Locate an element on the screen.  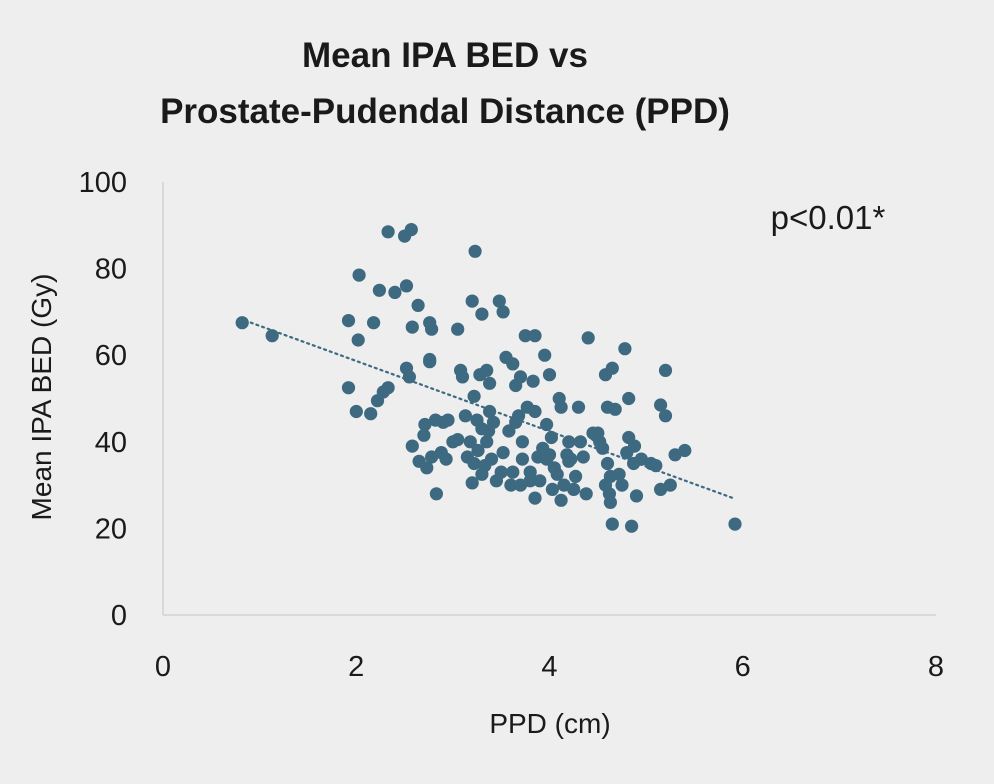
p-value-annotation: p<0.01* is located at coordinates (828, 217).